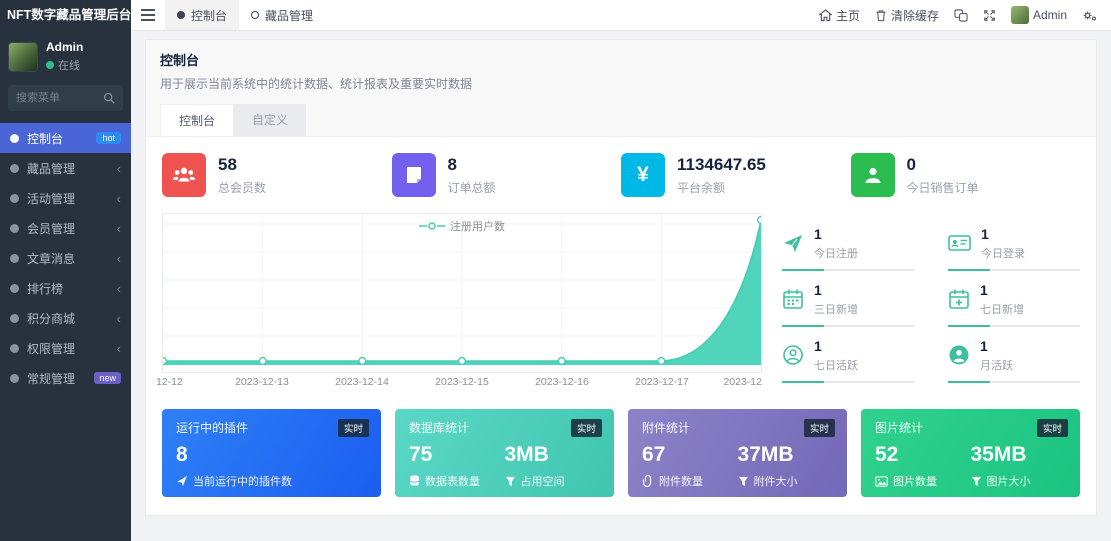 The image size is (1111, 541). What do you see at coordinates (647, 481) in the screenshot?
I see `paperclip-icon` at bounding box center [647, 481].